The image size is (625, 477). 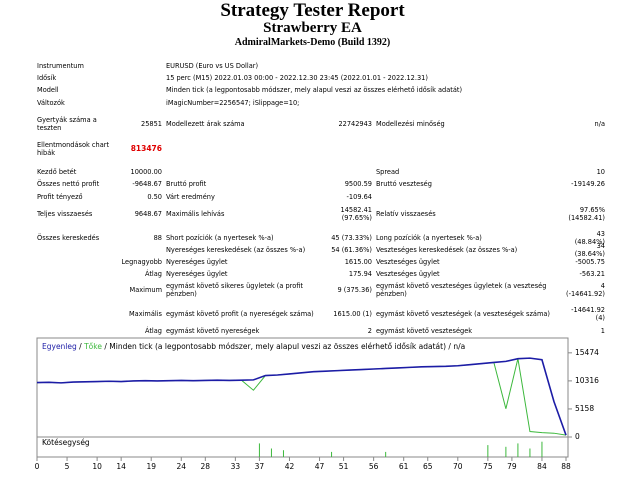 What do you see at coordinates (145, 314) in the screenshot?
I see `table-cell: Maximális` at bounding box center [145, 314].